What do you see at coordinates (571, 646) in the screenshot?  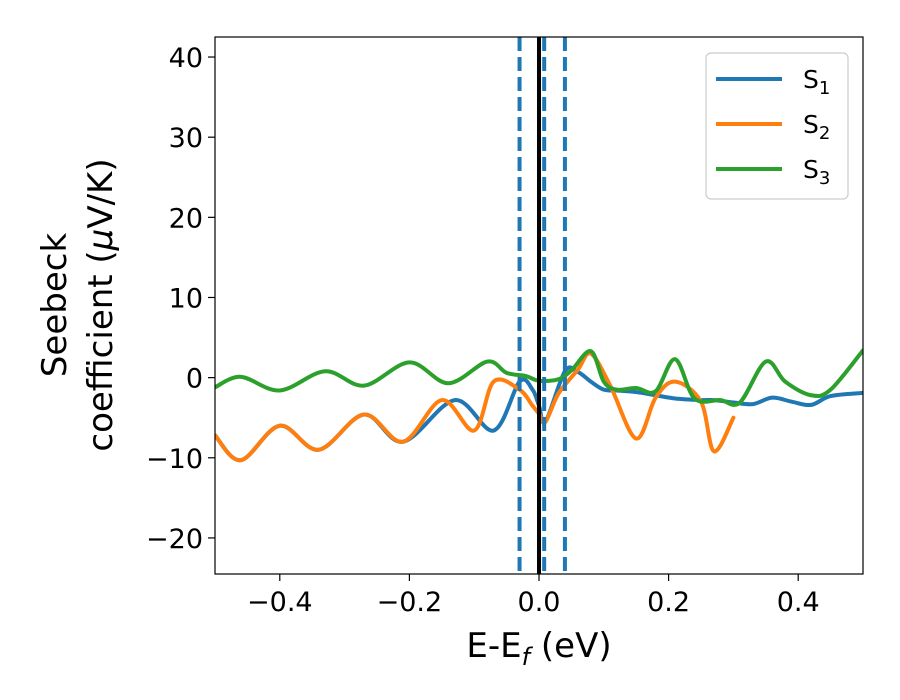 I see `x-axis-label-unit: (eV)` at bounding box center [571, 646].